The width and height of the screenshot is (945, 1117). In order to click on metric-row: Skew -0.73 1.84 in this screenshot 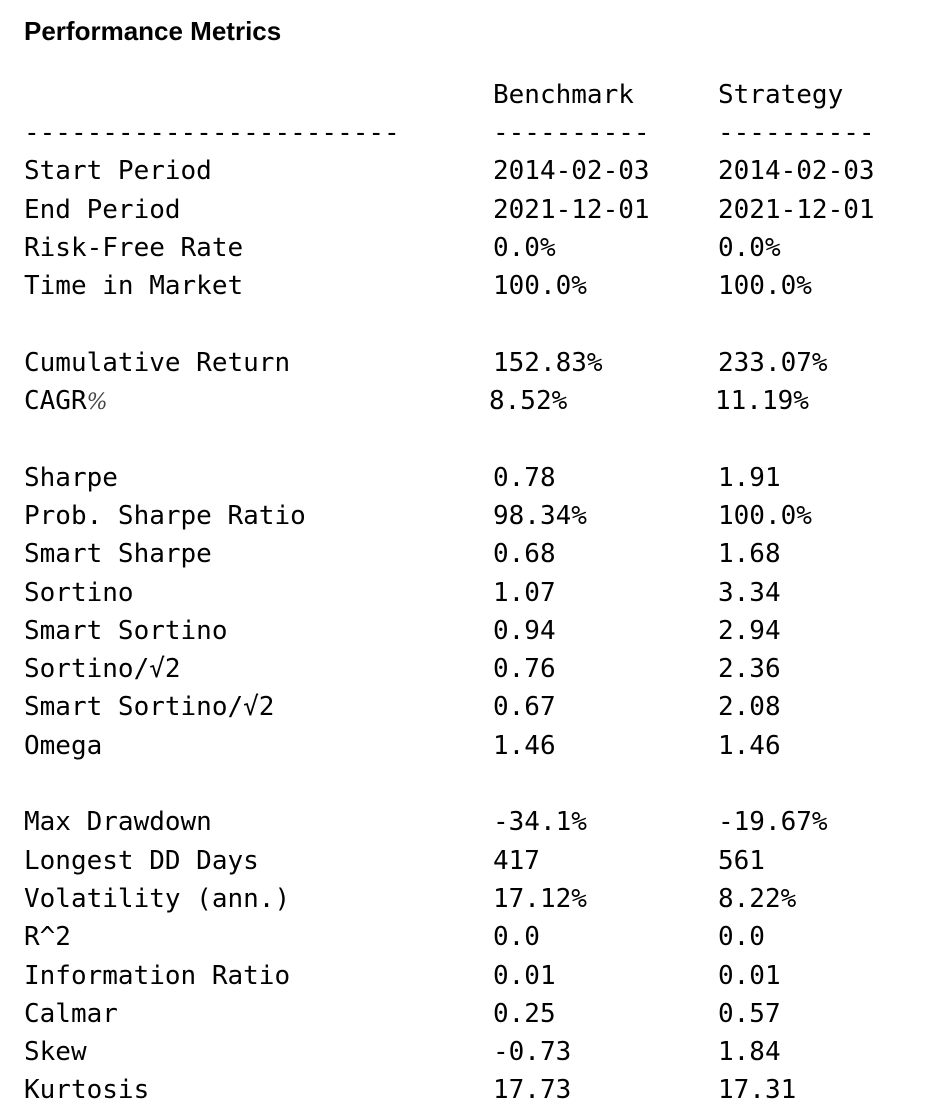, I will do `click(474, 1052)`.